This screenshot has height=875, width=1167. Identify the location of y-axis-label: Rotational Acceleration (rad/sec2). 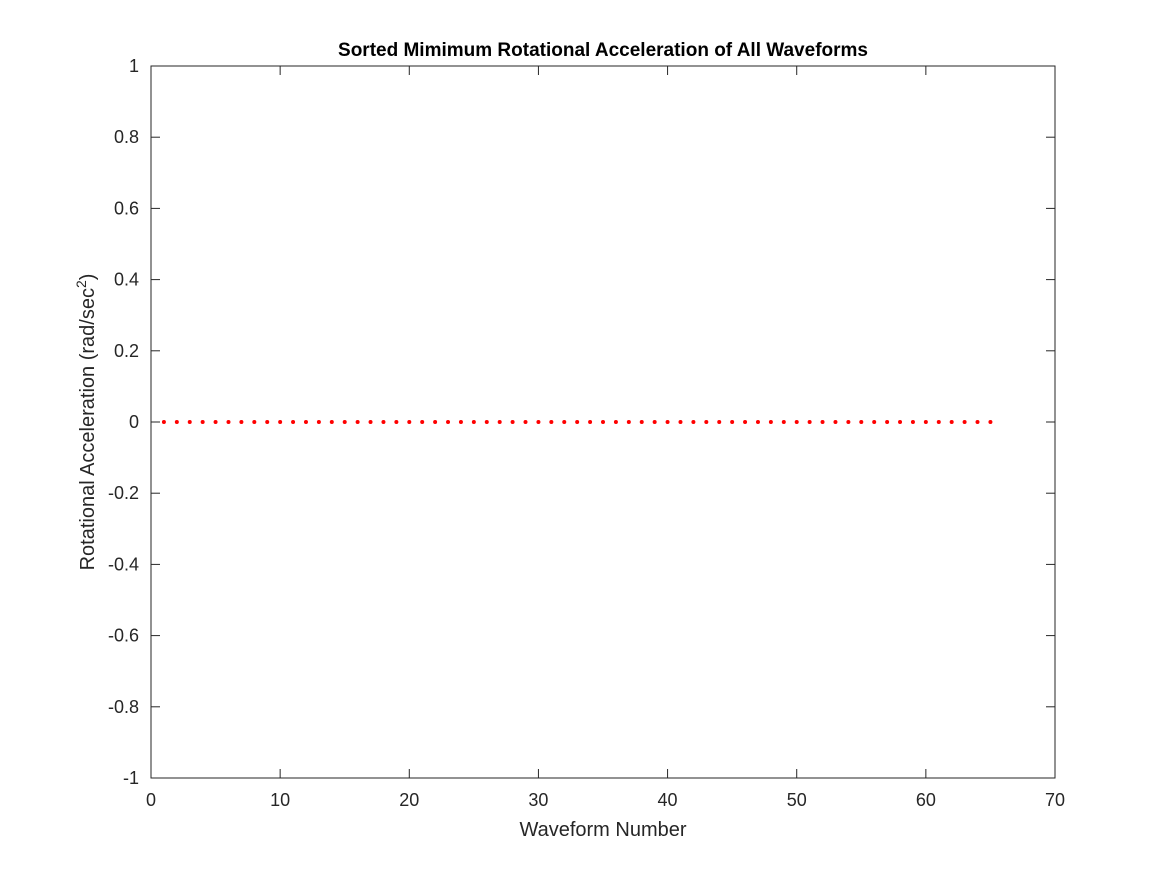
(86, 422).